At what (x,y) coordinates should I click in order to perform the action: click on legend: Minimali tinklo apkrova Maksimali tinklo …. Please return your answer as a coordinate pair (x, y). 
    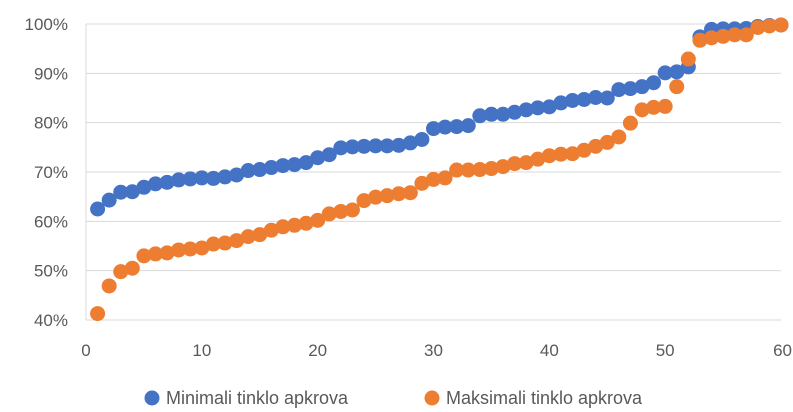
    Looking at the image, I should click on (393, 398).